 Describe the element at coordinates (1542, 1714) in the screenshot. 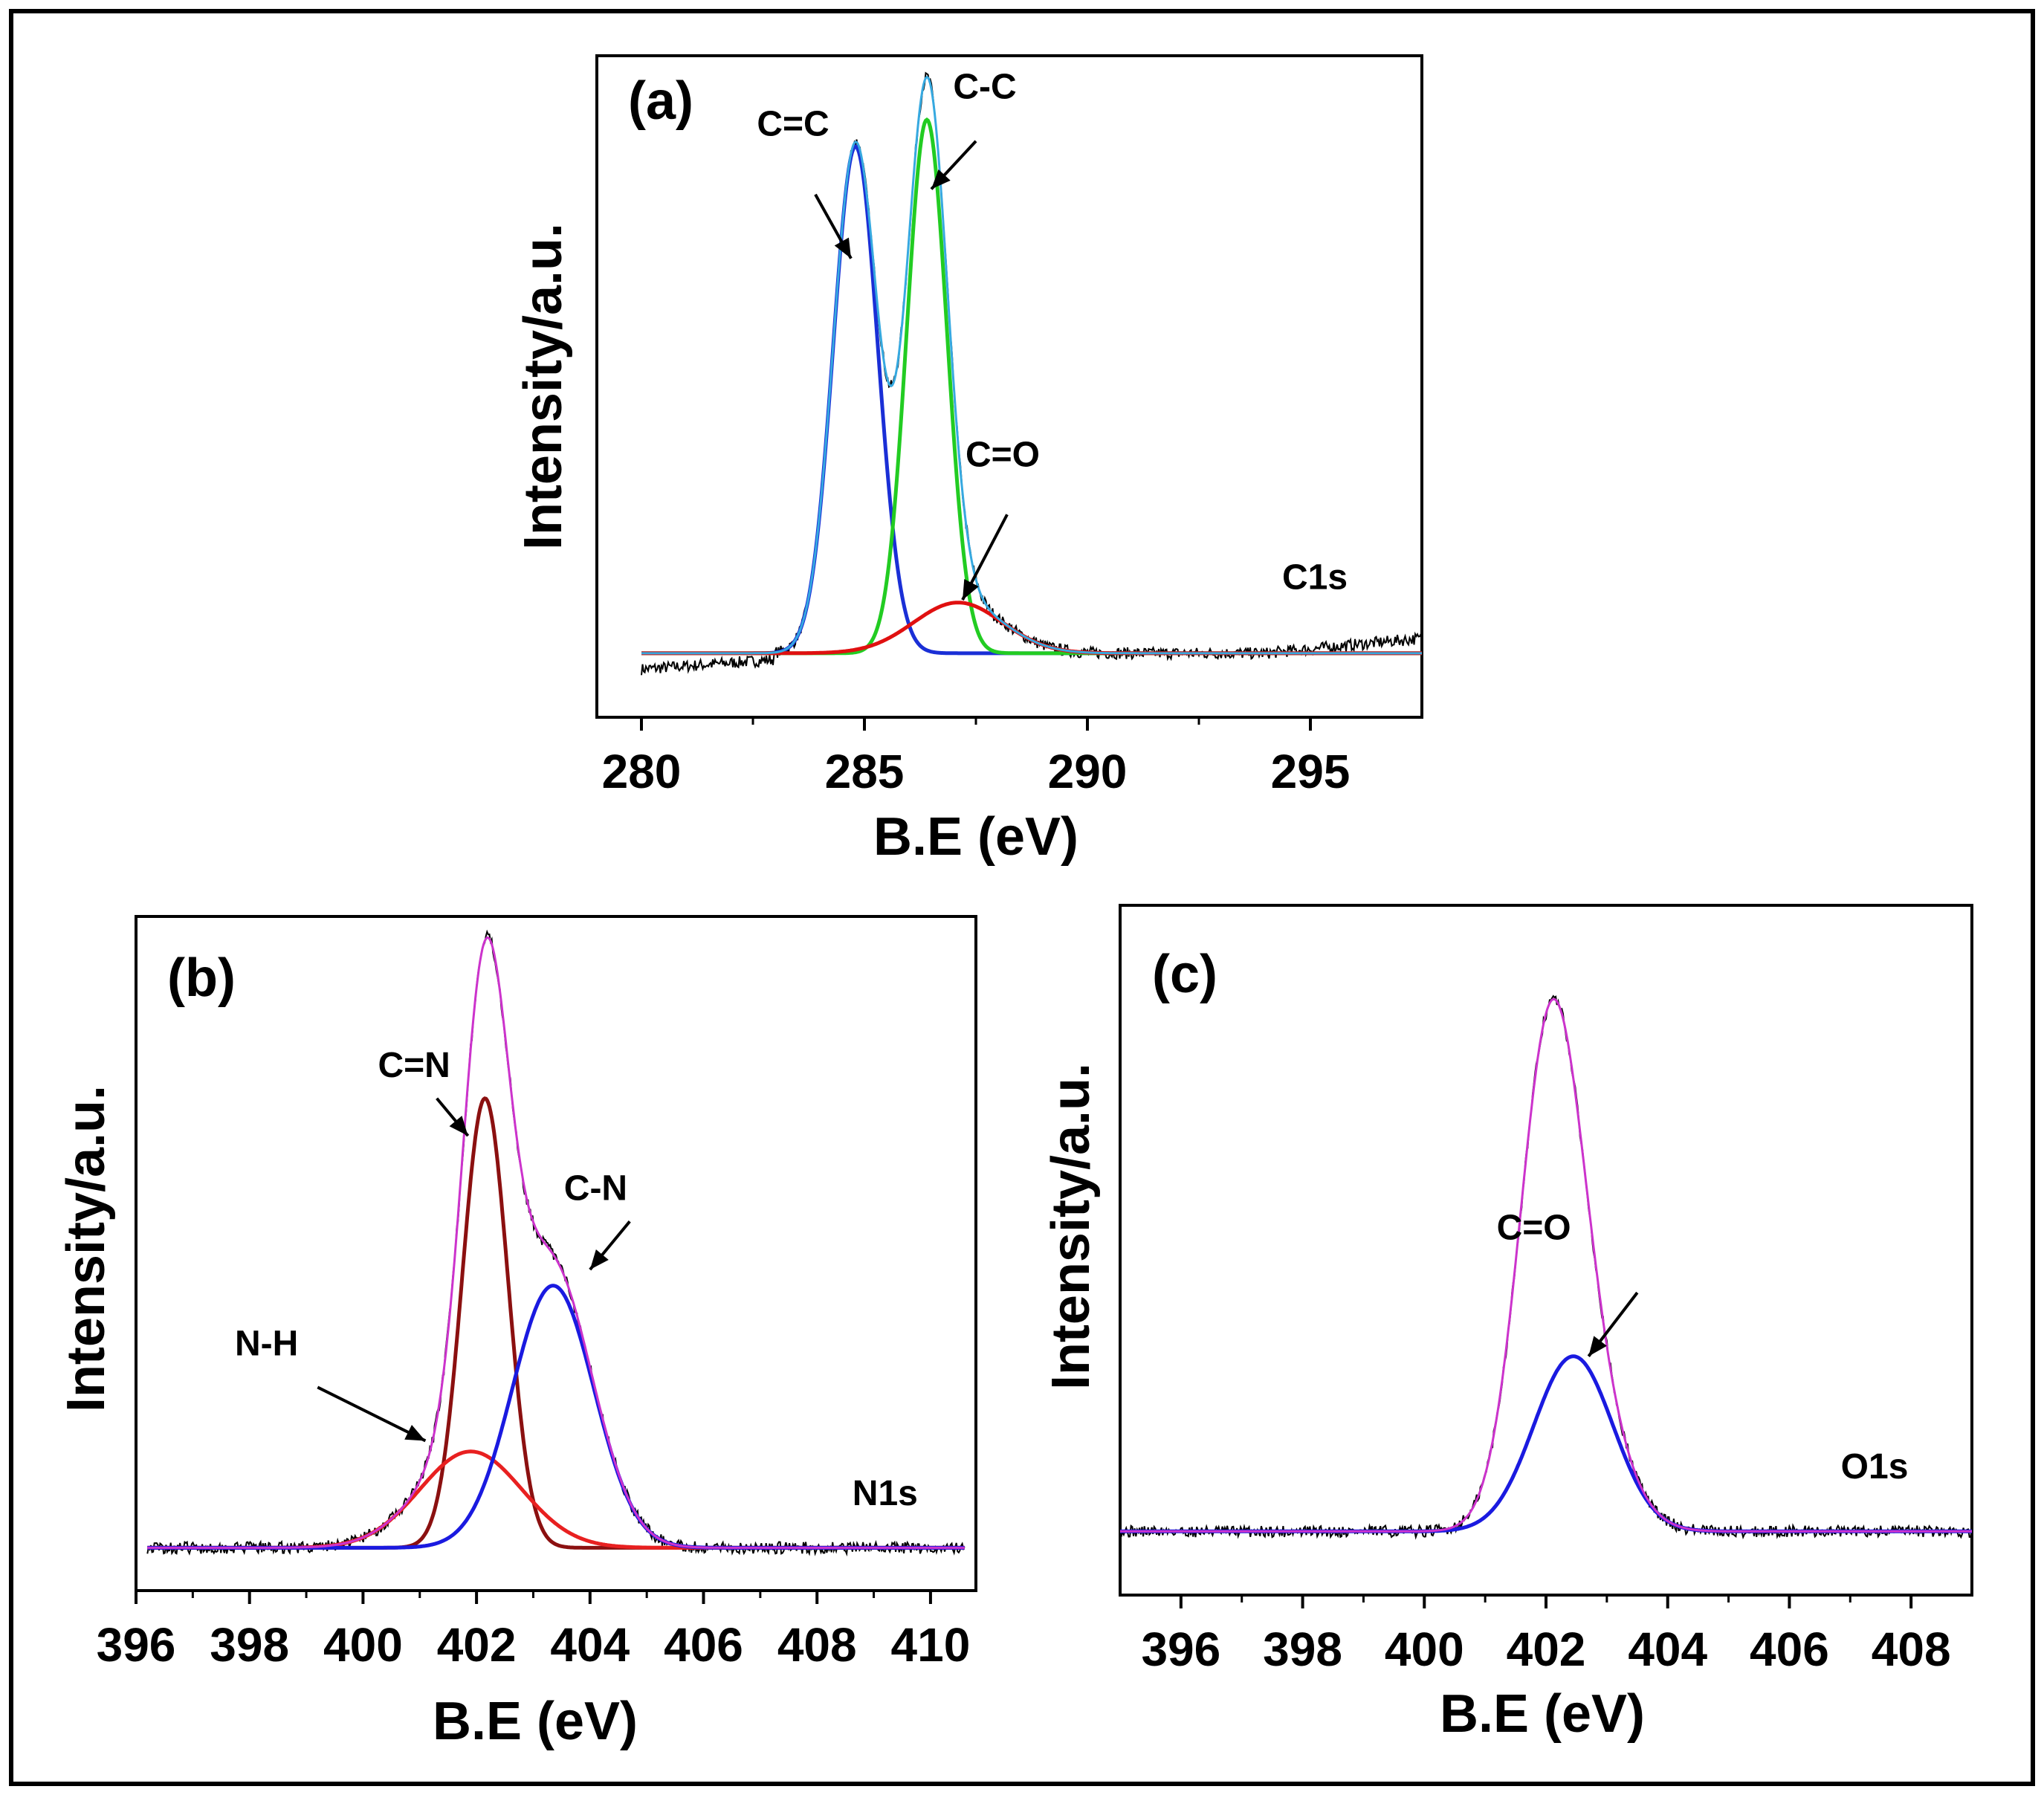

I see `panel-c-x-axis-title: B.E (eV)` at that location.